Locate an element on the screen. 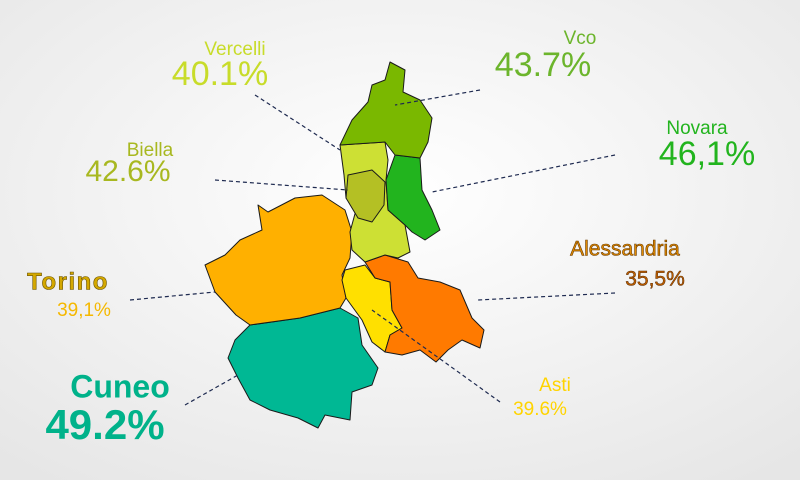  region-name: Cuneo is located at coordinates (120, 386).